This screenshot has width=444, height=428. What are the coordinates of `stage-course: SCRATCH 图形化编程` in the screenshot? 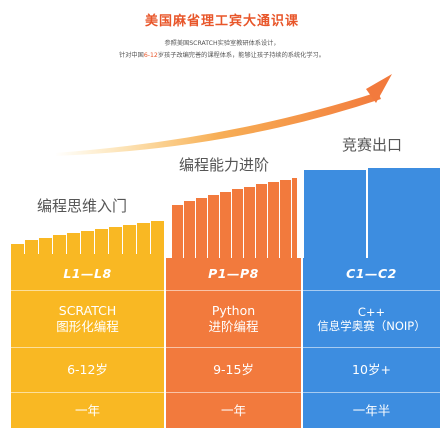 It's located at (87, 319).